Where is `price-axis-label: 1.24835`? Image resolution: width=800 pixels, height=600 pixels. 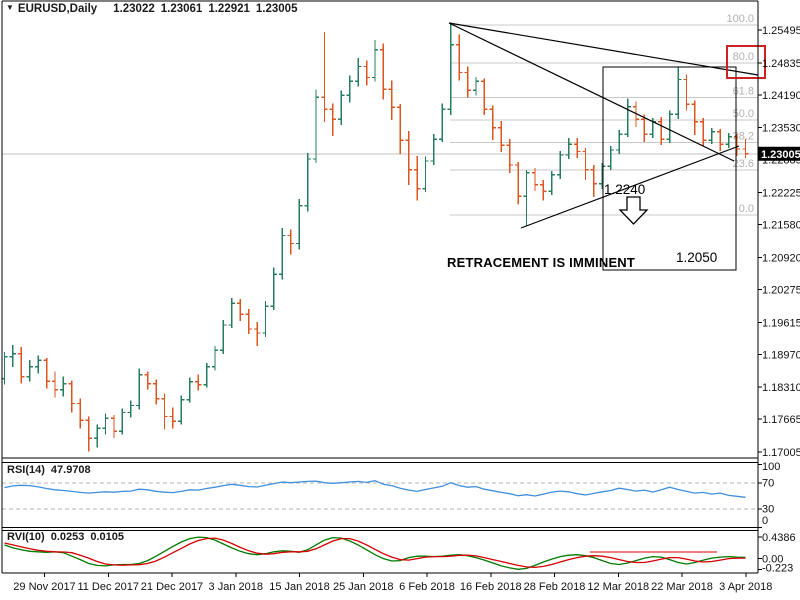 price-axis-label: 1.24835 is located at coordinates (781, 64).